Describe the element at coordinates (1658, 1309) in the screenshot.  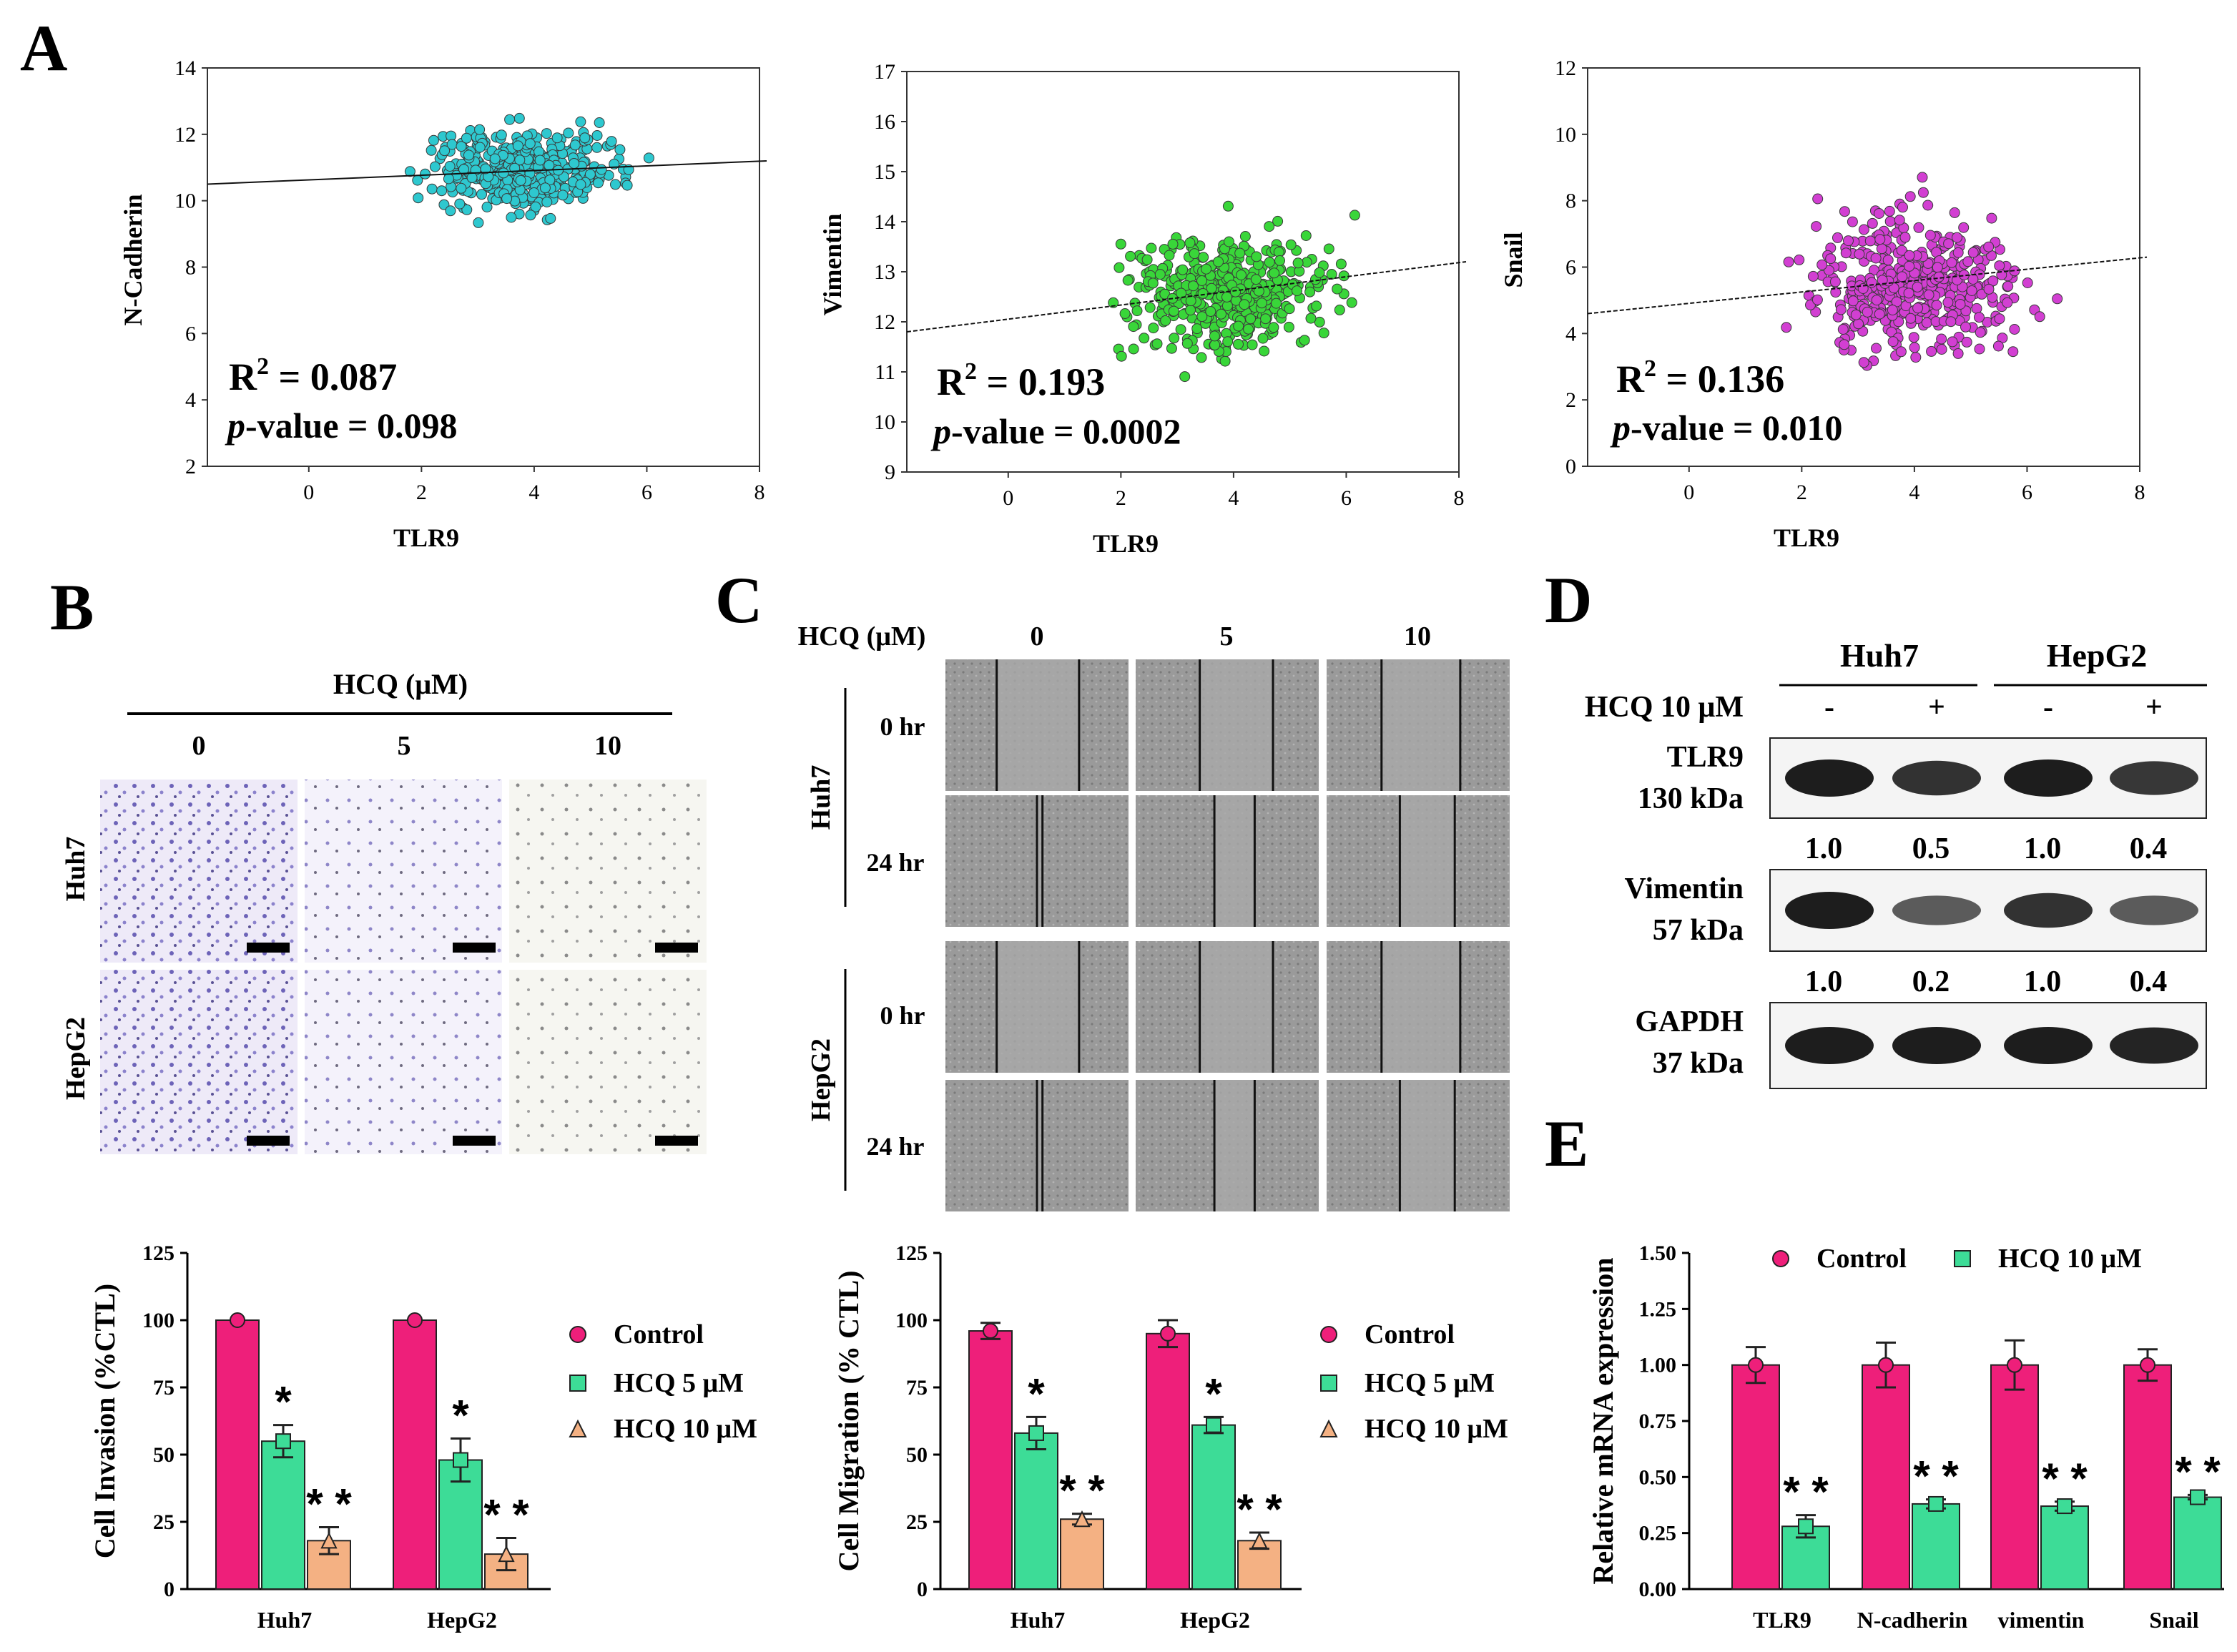
I see `y-tick-label: 1.25` at that location.